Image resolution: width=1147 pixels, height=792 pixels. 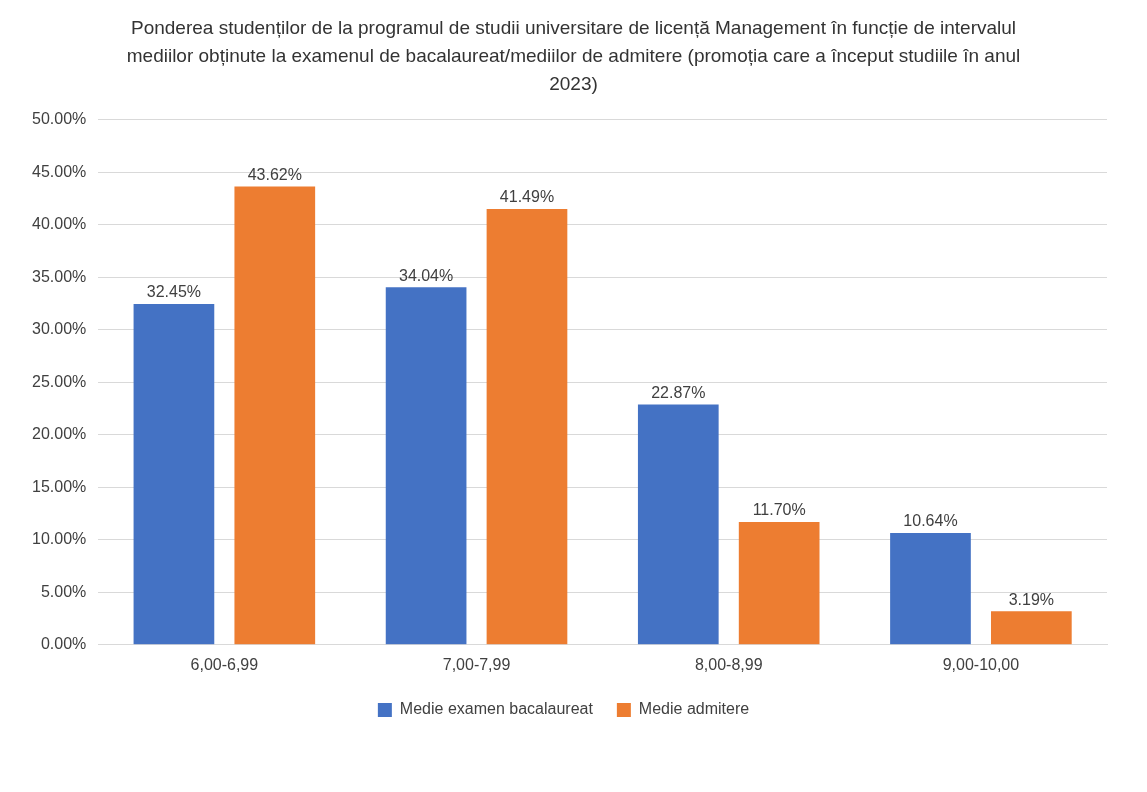 What do you see at coordinates (694, 709) in the screenshot?
I see `legend-label: Medie admitere` at bounding box center [694, 709].